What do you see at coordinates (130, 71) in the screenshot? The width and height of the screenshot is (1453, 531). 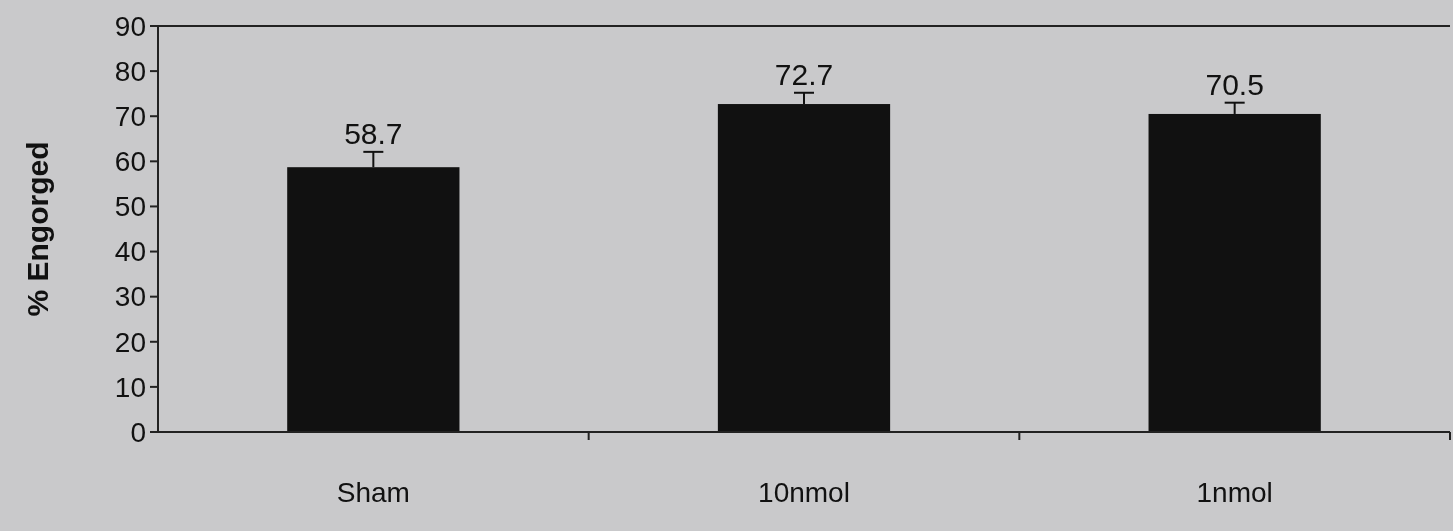 I see `y-tick-label: 80` at bounding box center [130, 71].